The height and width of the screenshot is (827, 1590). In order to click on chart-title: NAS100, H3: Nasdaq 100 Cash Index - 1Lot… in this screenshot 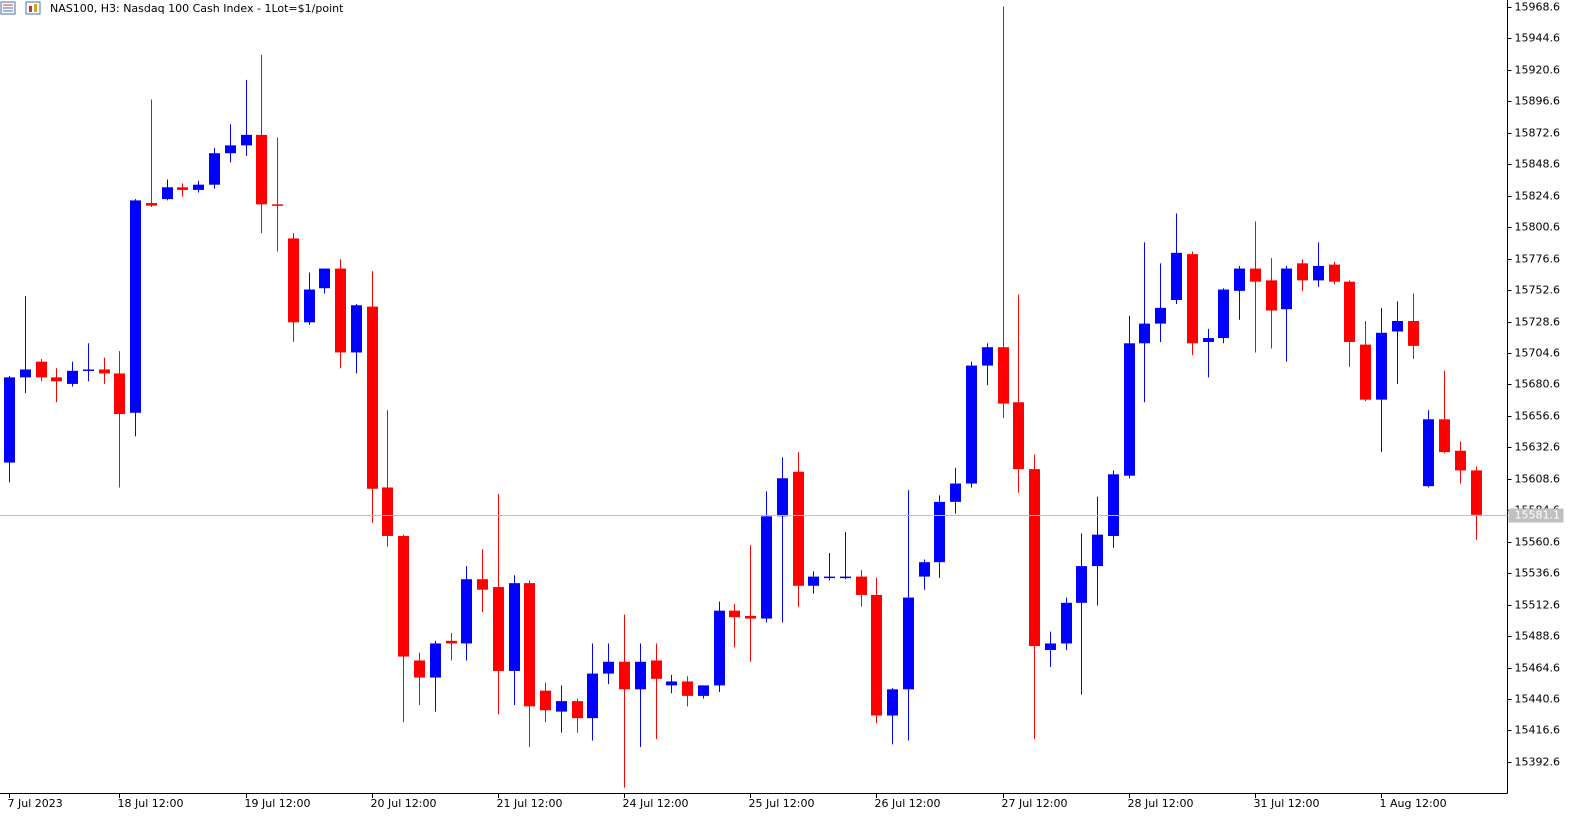, I will do `click(197, 8)`.